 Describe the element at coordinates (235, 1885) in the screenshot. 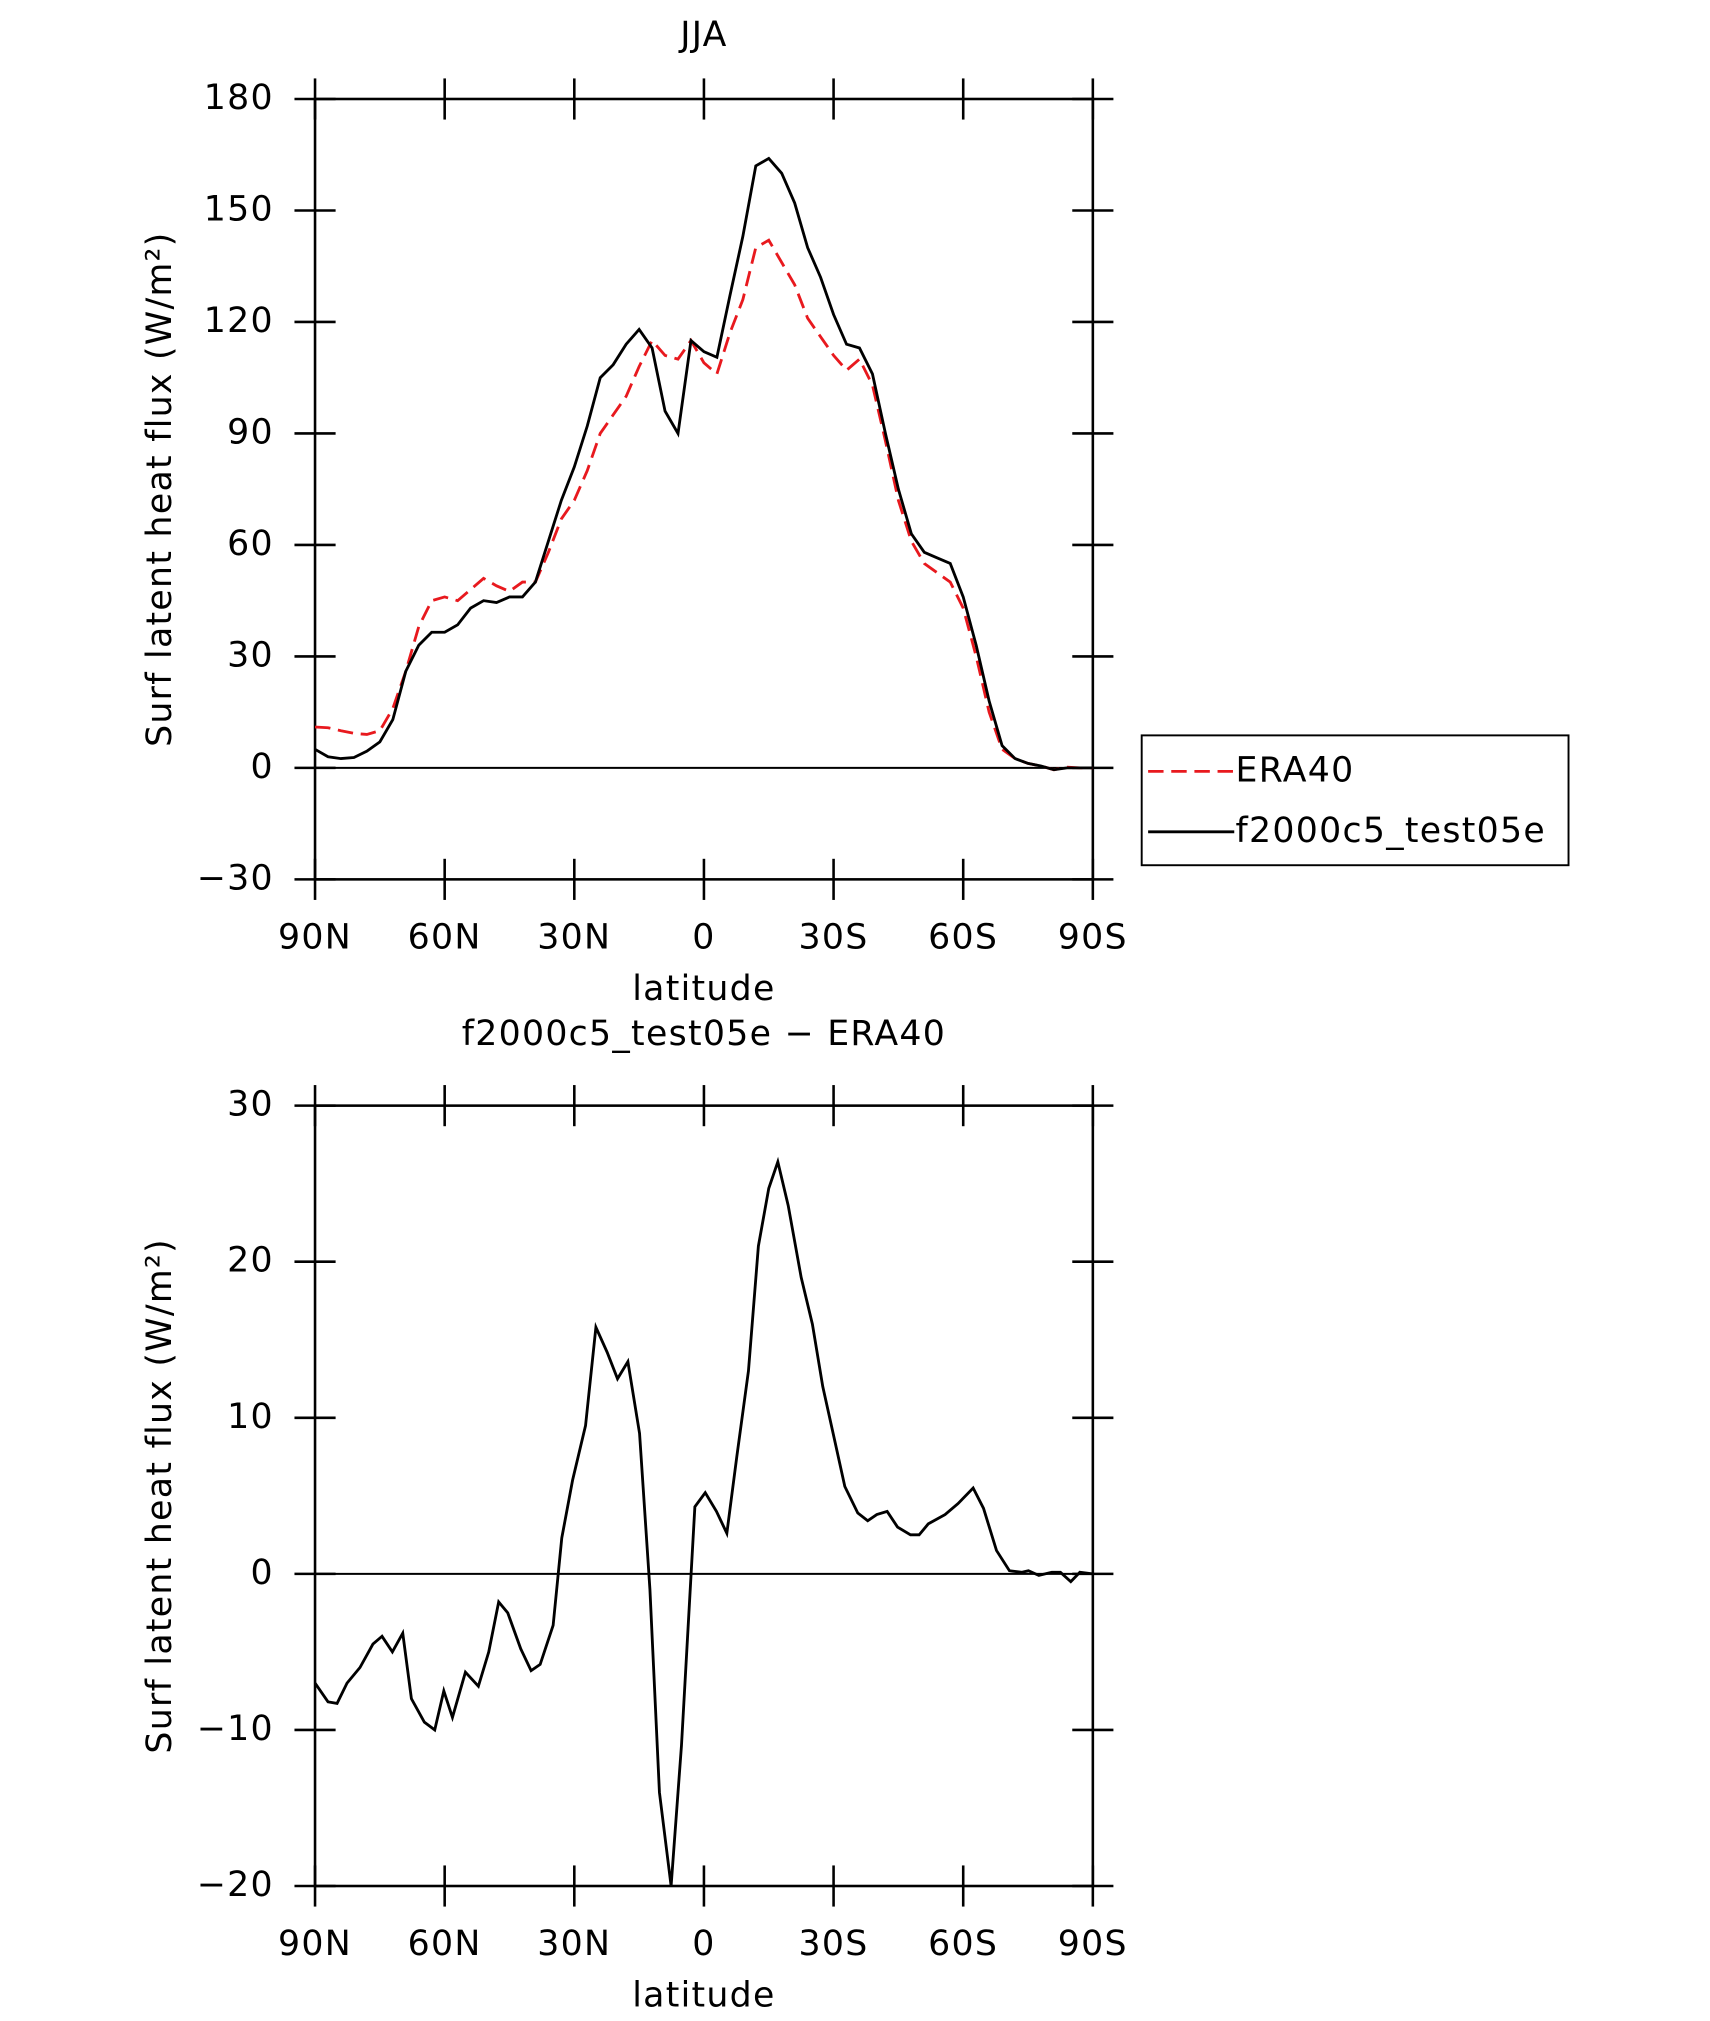

I see `y-tick-label: −20` at that location.